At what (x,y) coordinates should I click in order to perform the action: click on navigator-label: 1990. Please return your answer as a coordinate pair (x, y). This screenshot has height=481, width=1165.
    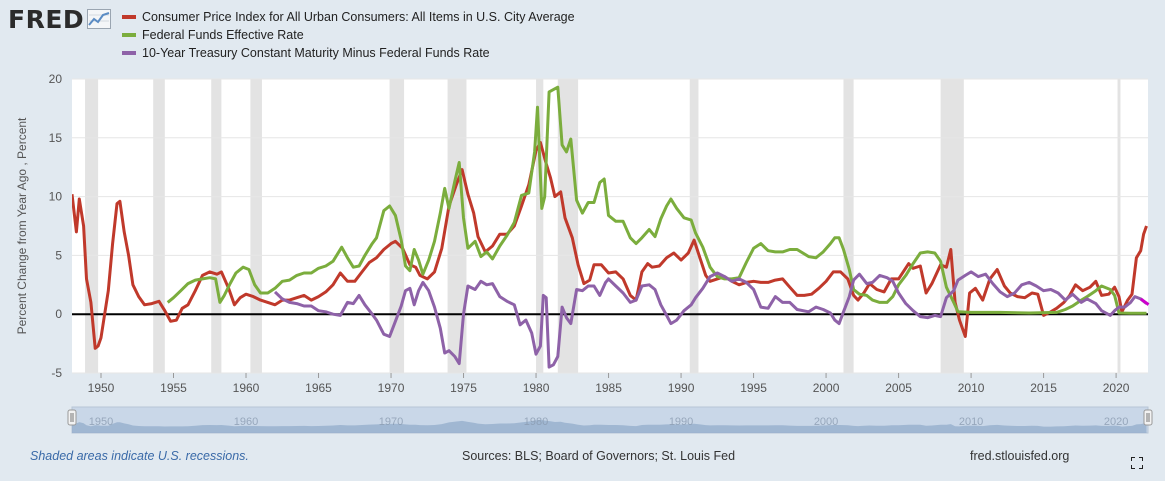
    Looking at the image, I should click on (681, 422).